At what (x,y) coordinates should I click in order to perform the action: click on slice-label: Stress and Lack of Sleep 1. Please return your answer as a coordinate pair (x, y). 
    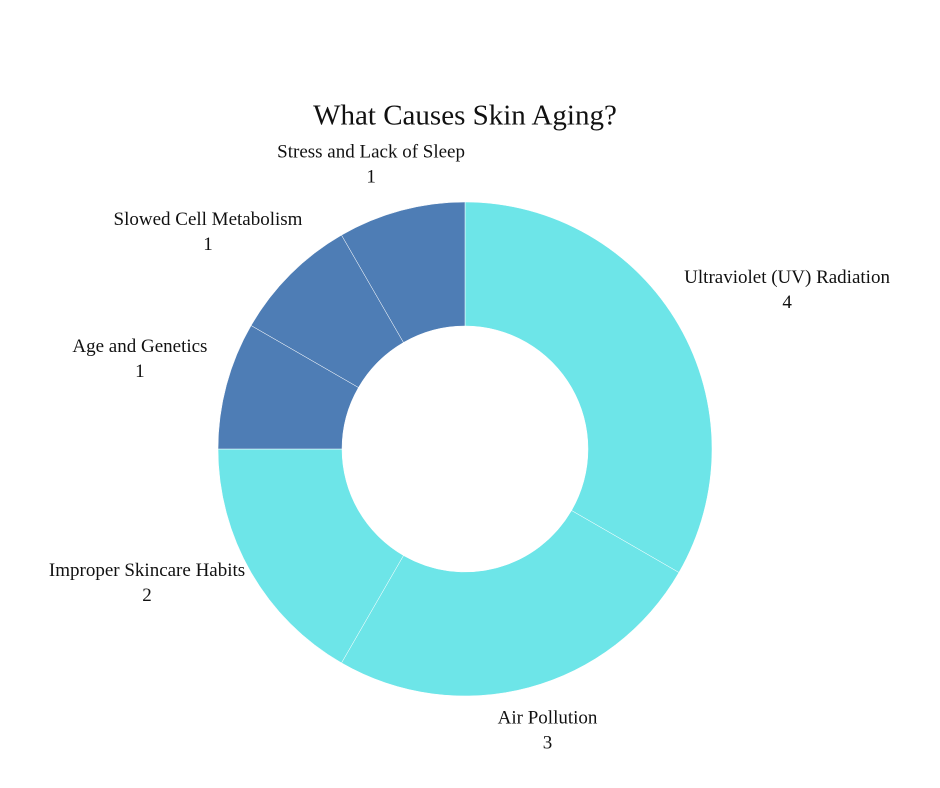
    Looking at the image, I should click on (371, 164).